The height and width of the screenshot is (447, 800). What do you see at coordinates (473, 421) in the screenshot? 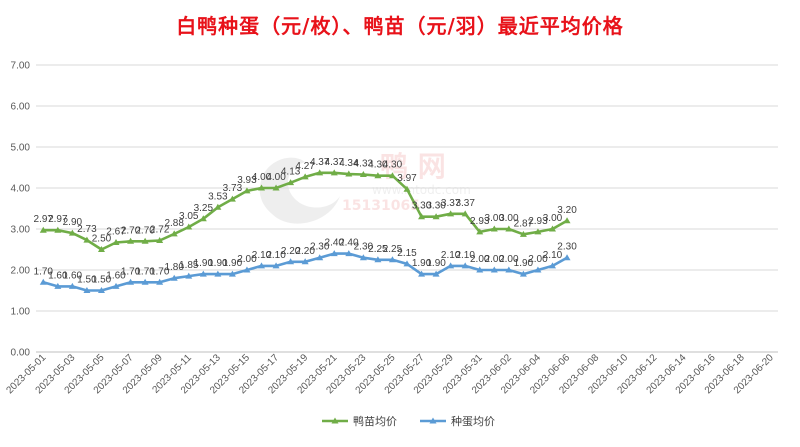
I see `legend-label: 种蛋均价` at bounding box center [473, 421].